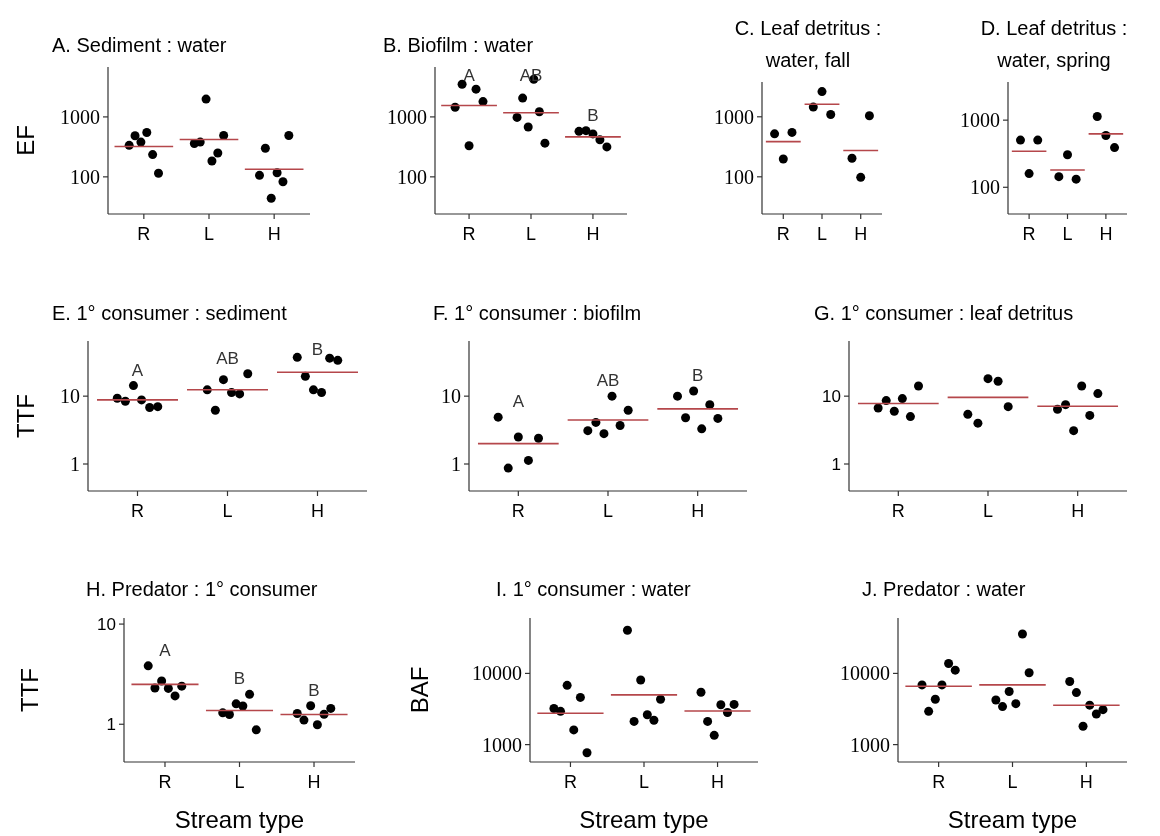 The width and height of the screenshot is (1160, 836). Describe the element at coordinates (419, 690) in the screenshot. I see `y-axis-title: BAF` at that location.